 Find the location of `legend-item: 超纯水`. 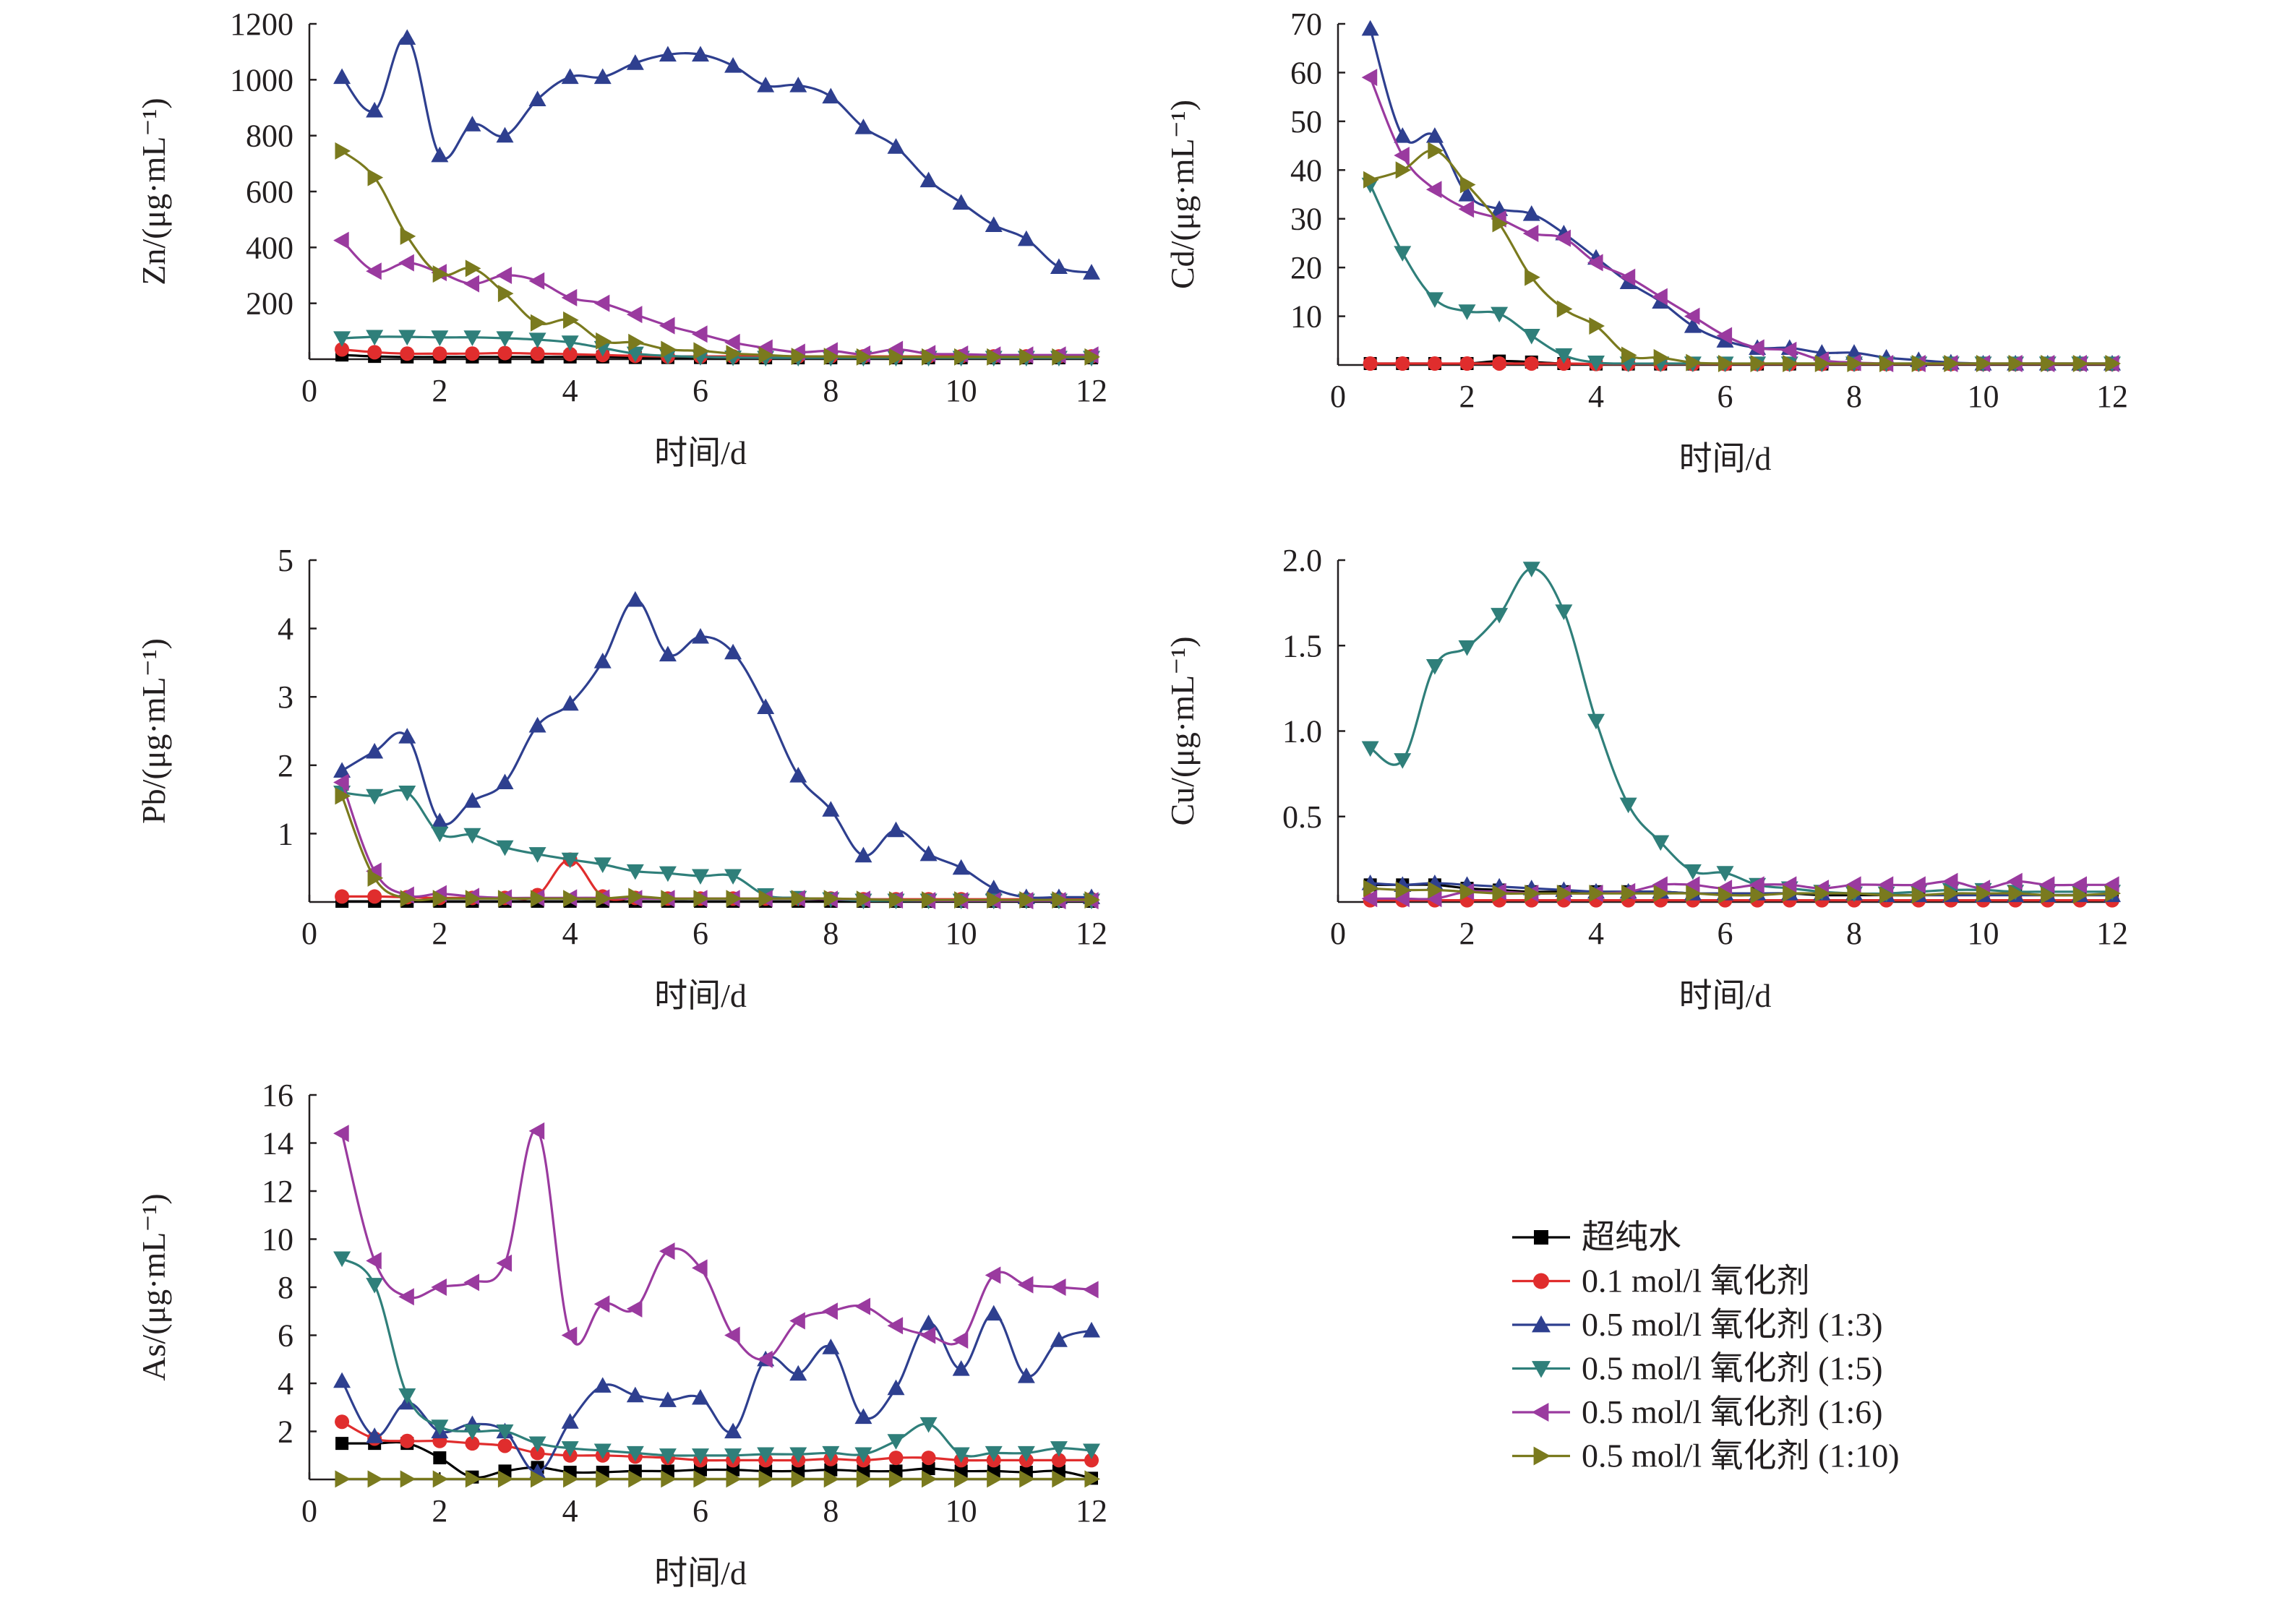

legend-item: 超纯水 is located at coordinates (1596, 1237).